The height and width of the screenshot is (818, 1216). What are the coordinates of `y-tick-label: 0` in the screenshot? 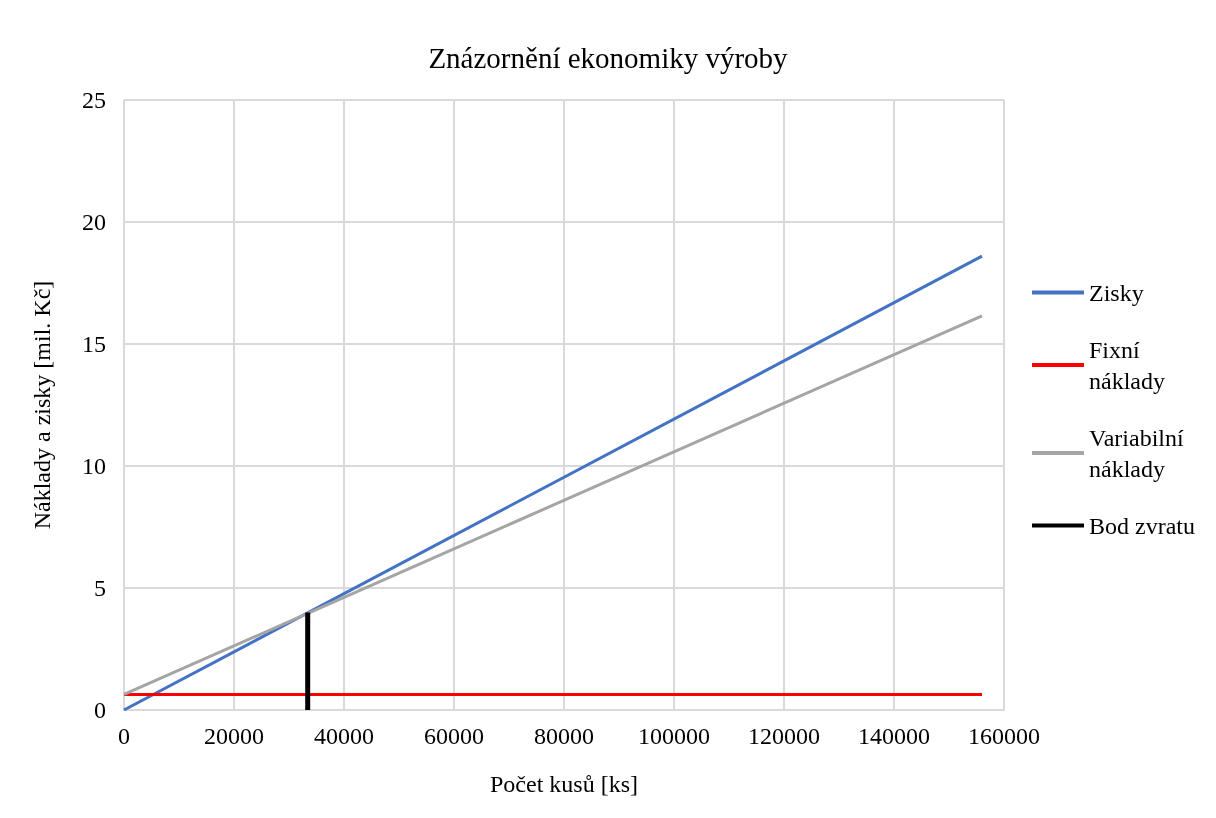 It's located at (100, 710).